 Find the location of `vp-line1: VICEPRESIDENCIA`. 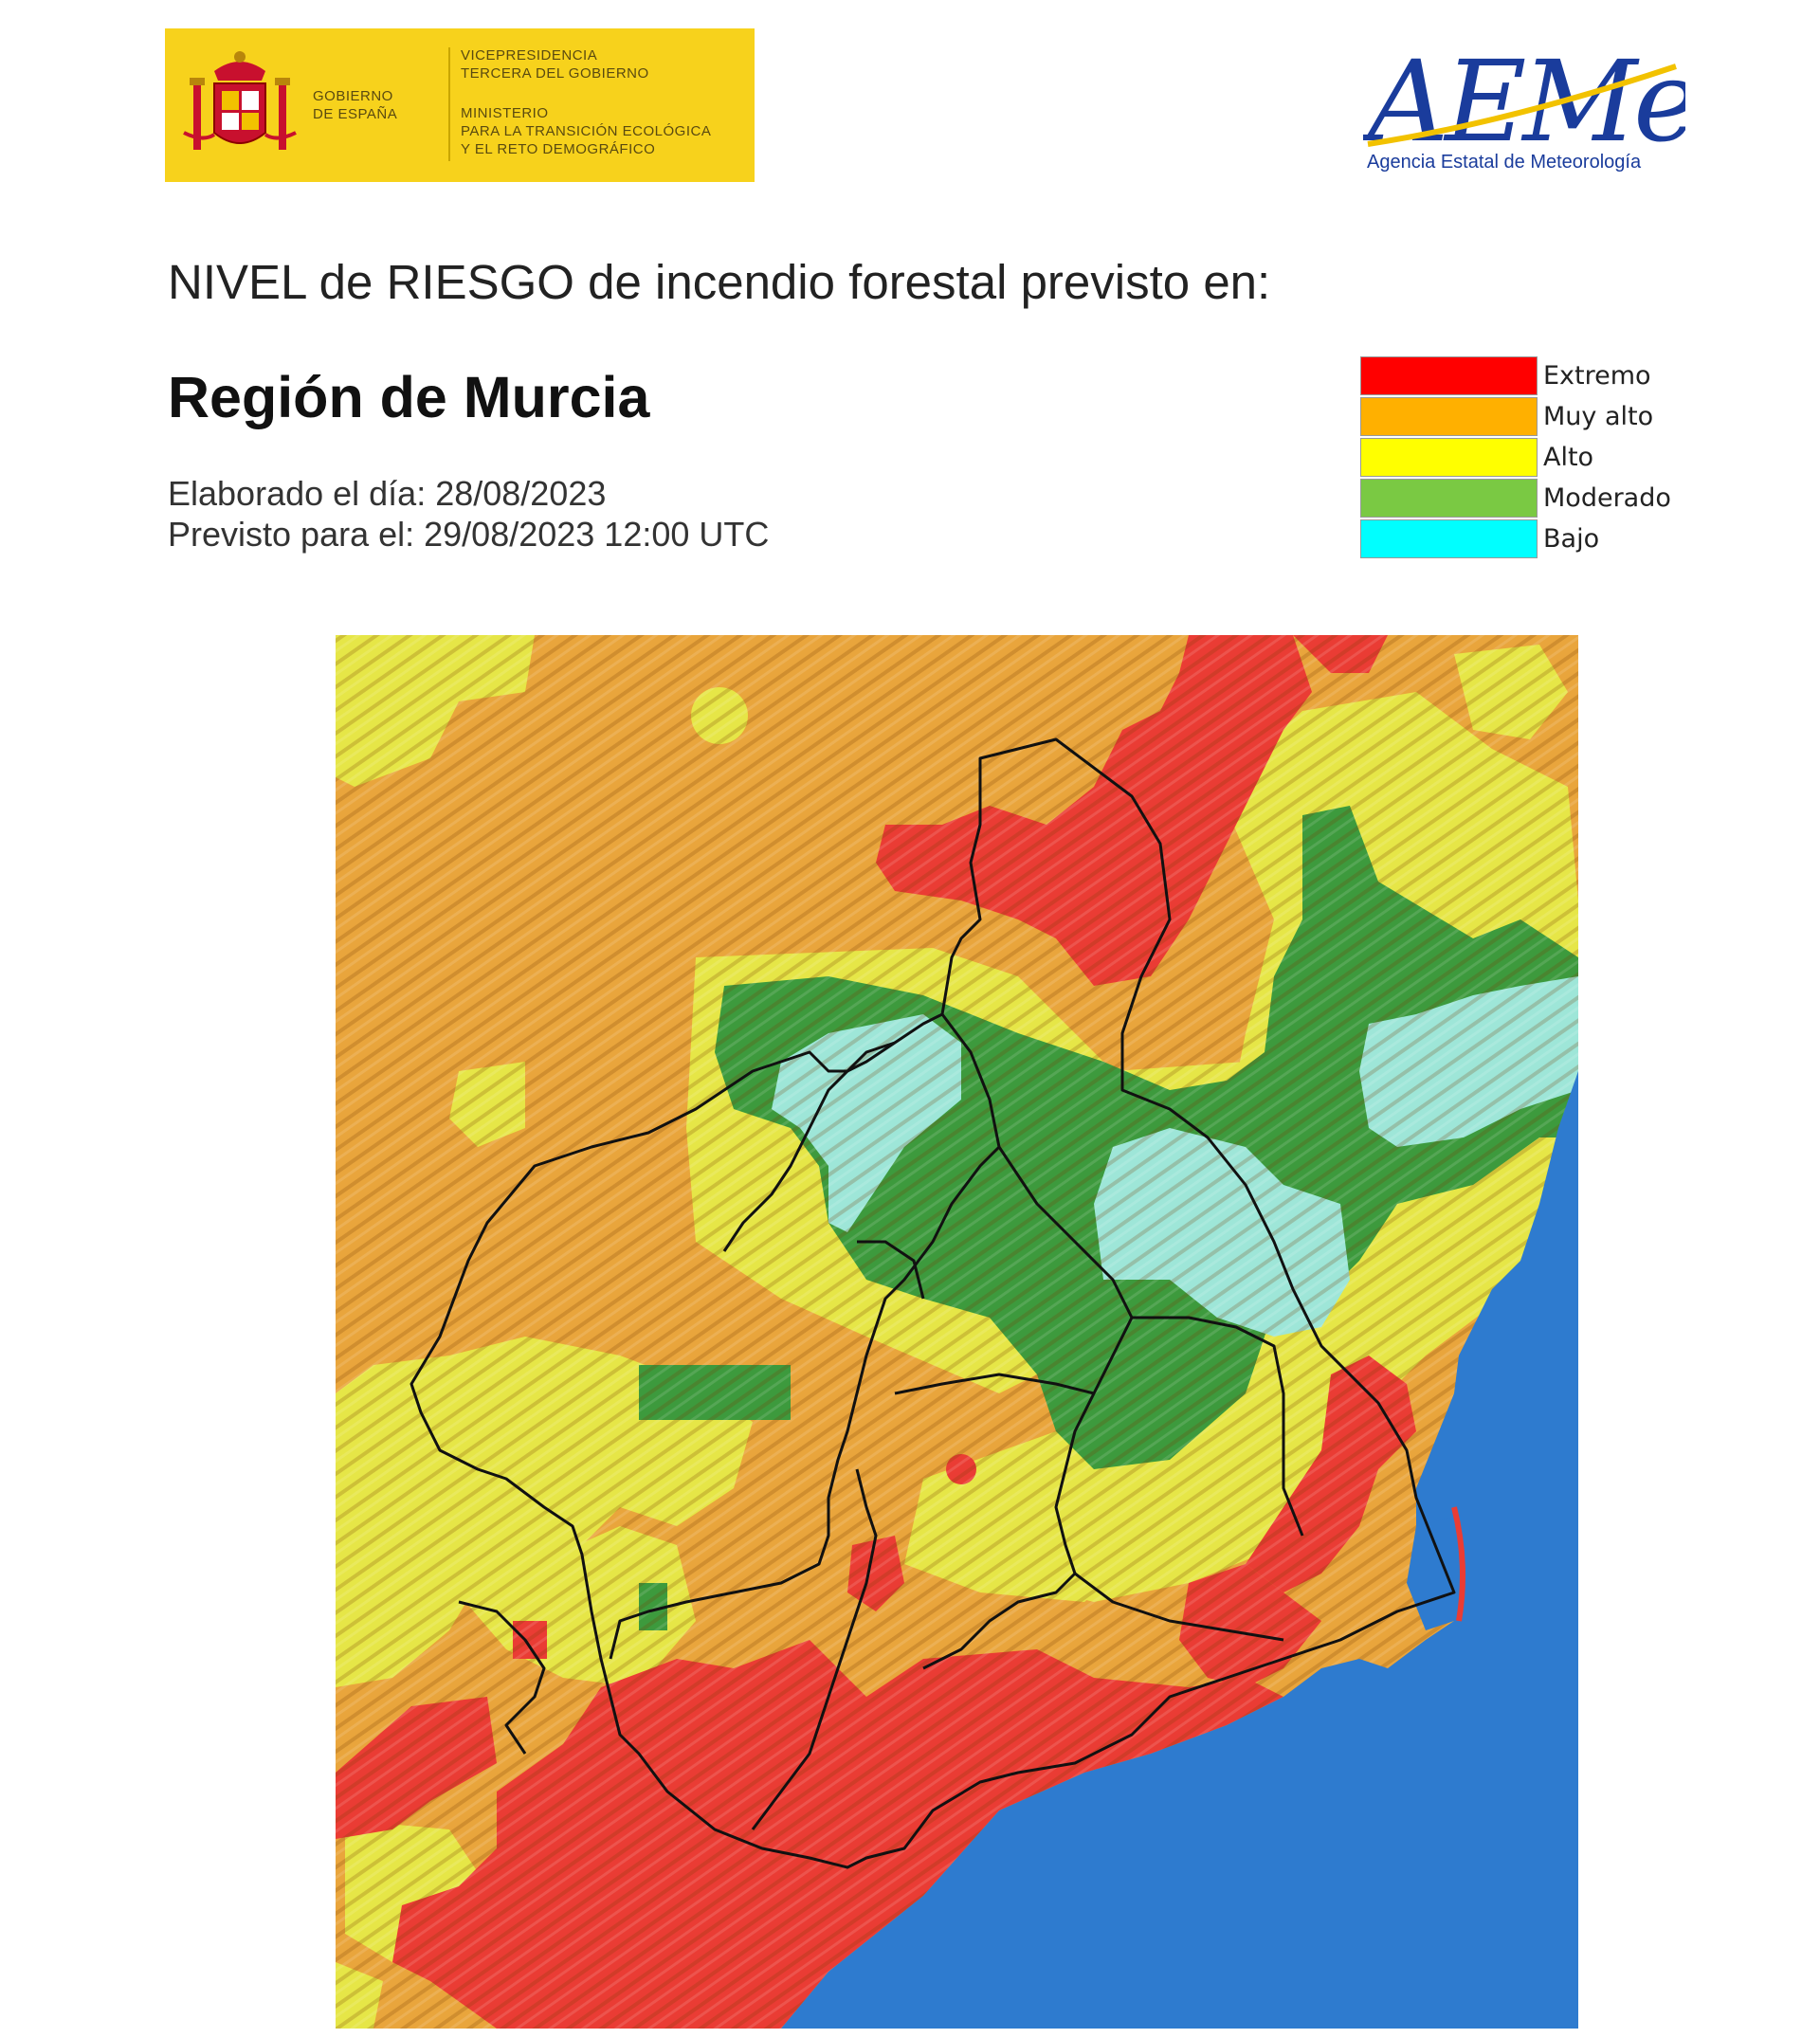

vp-line1: VICEPRESIDENCIA is located at coordinates (529, 55).